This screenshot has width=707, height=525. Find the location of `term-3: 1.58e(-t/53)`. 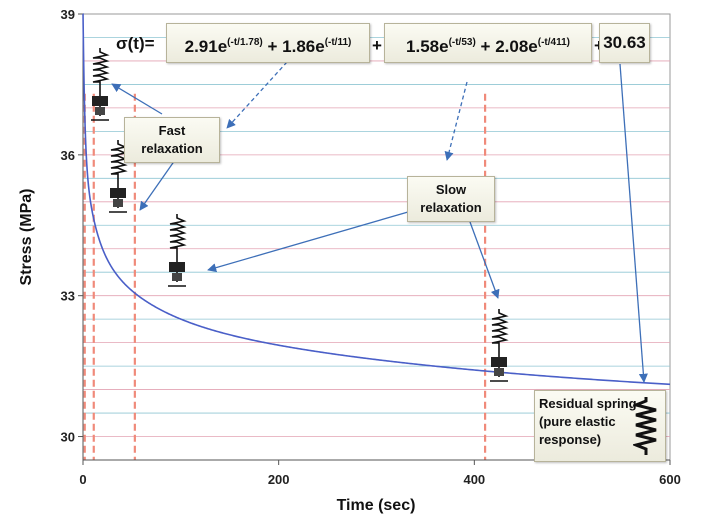

term-3: 1.58e(-t/53) is located at coordinates (441, 46).